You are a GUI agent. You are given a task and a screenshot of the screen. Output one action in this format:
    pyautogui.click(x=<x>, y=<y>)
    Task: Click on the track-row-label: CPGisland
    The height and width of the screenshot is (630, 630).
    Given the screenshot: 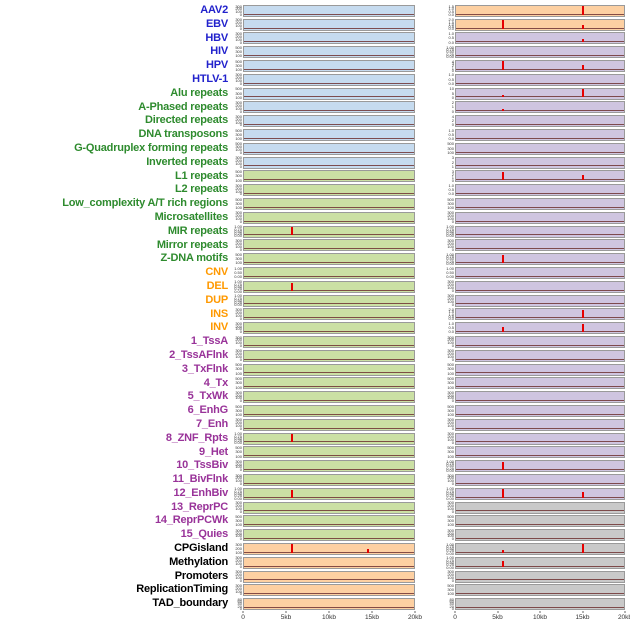 What is the action you would take?
    pyautogui.click(x=201, y=548)
    